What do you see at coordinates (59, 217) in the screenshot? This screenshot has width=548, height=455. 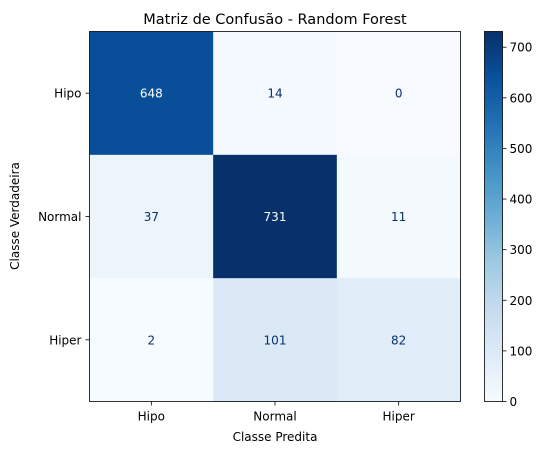 I see `y-tick-label: Normal` at bounding box center [59, 217].